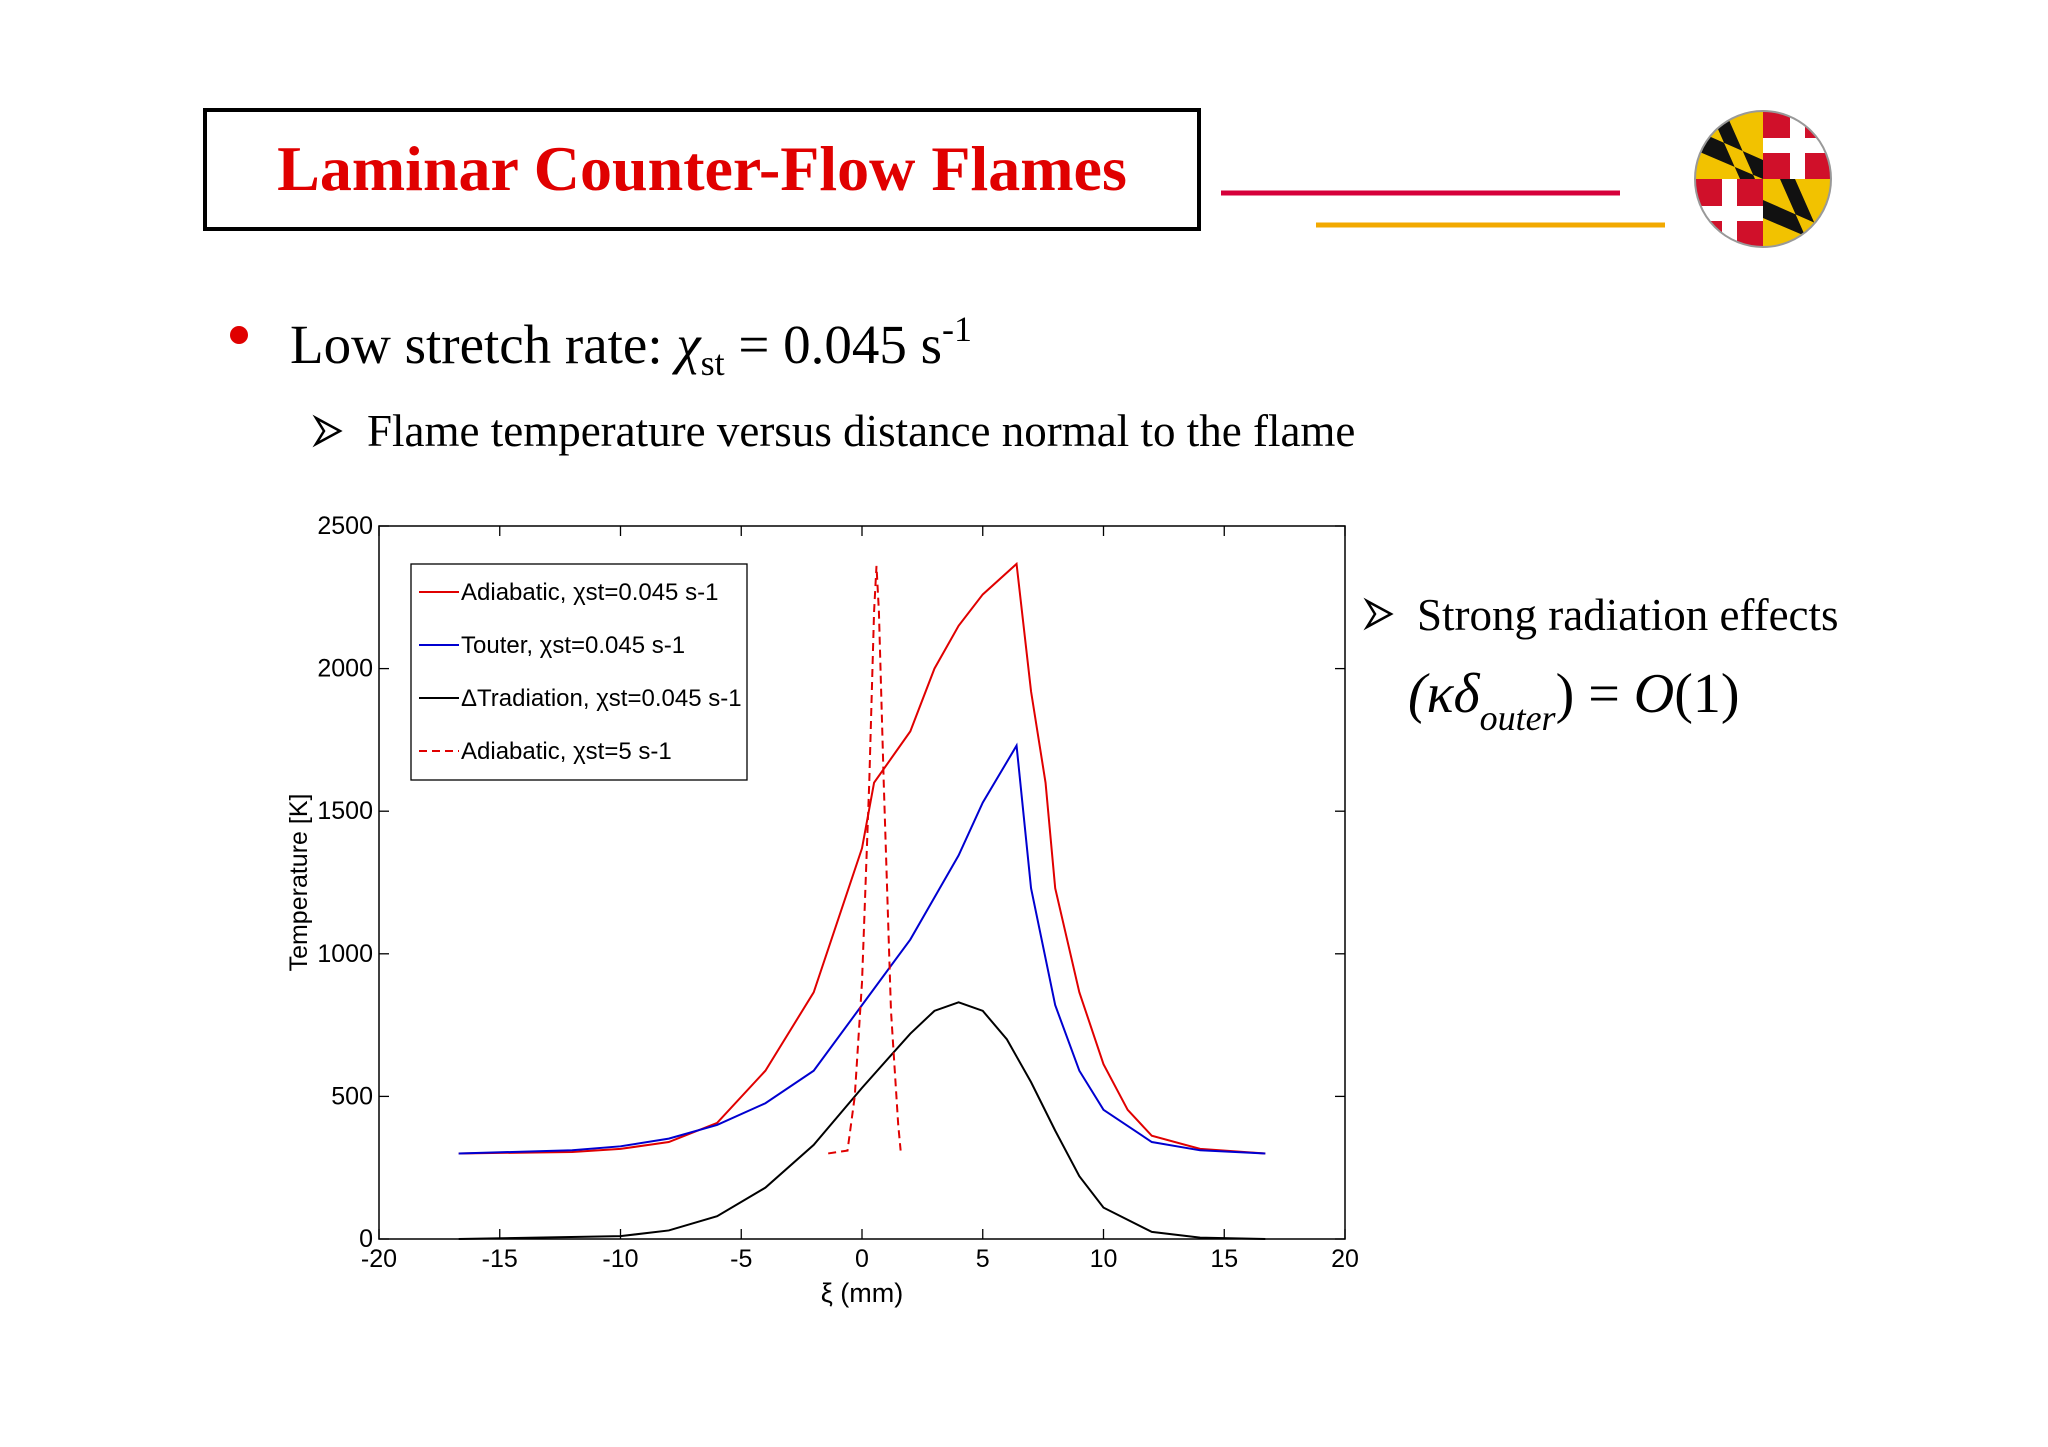 The image size is (2048, 1447). Describe the element at coordinates (366, 1239) in the screenshot. I see `y-tick-label: 0` at that location.